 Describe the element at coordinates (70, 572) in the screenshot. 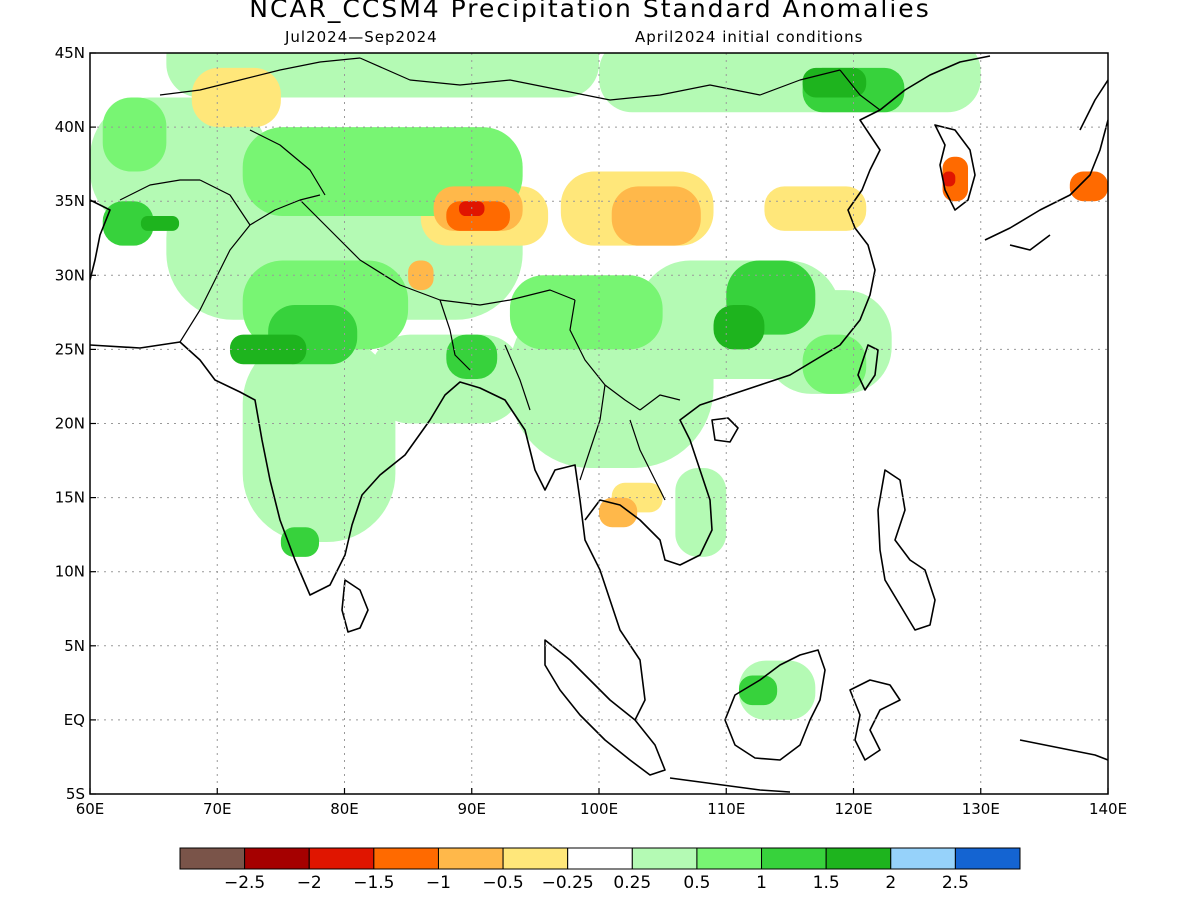

I see `lat-tick-label: 10N` at that location.